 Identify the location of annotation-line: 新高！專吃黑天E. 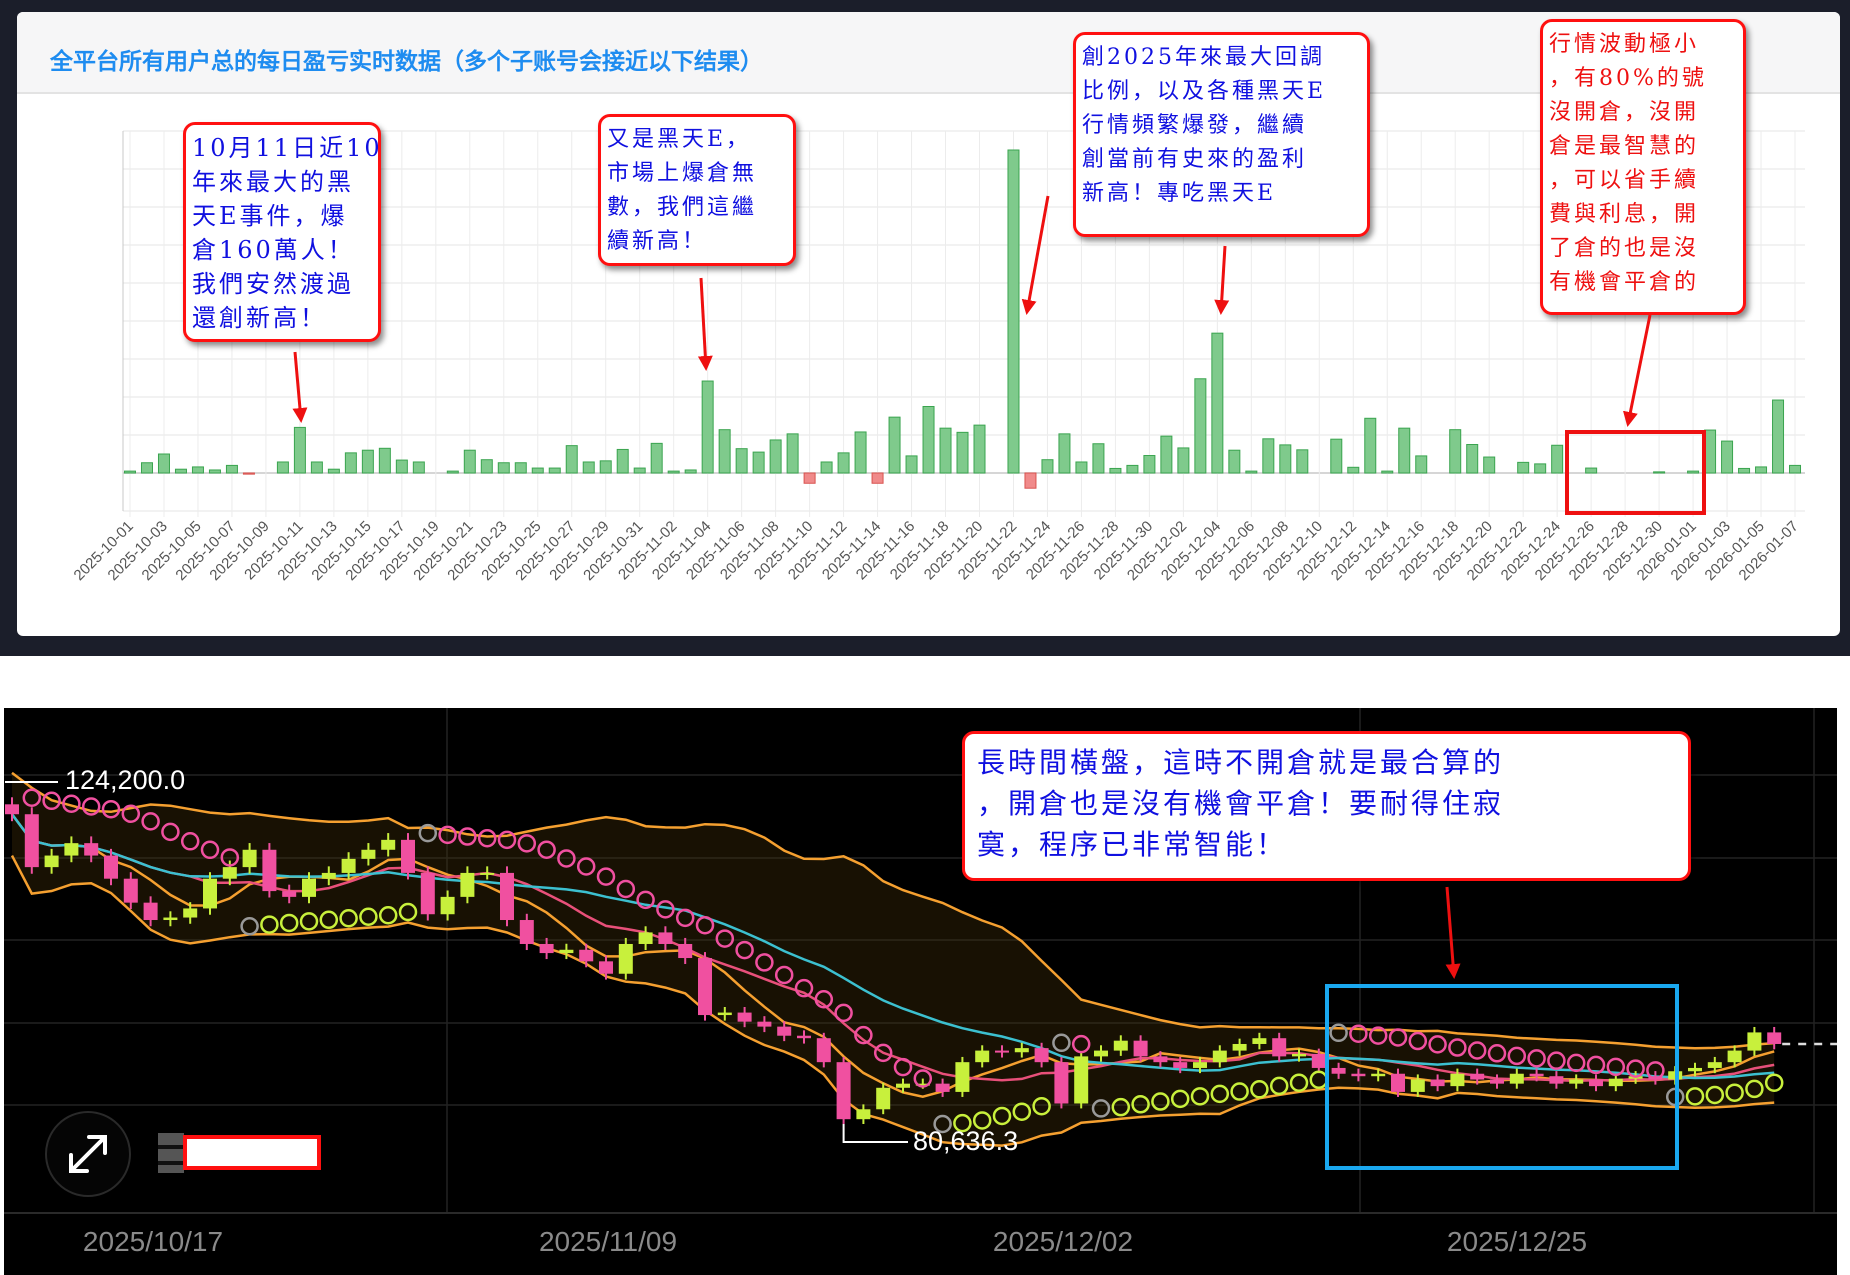
(1179, 193).